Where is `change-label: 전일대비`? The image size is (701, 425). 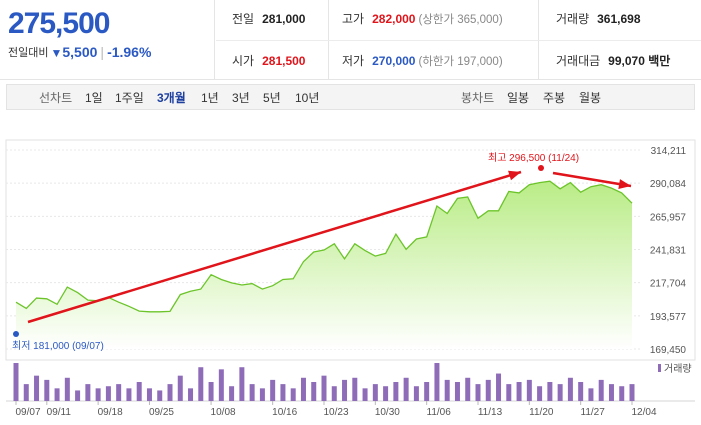
change-label: 전일대비 is located at coordinates (28, 53).